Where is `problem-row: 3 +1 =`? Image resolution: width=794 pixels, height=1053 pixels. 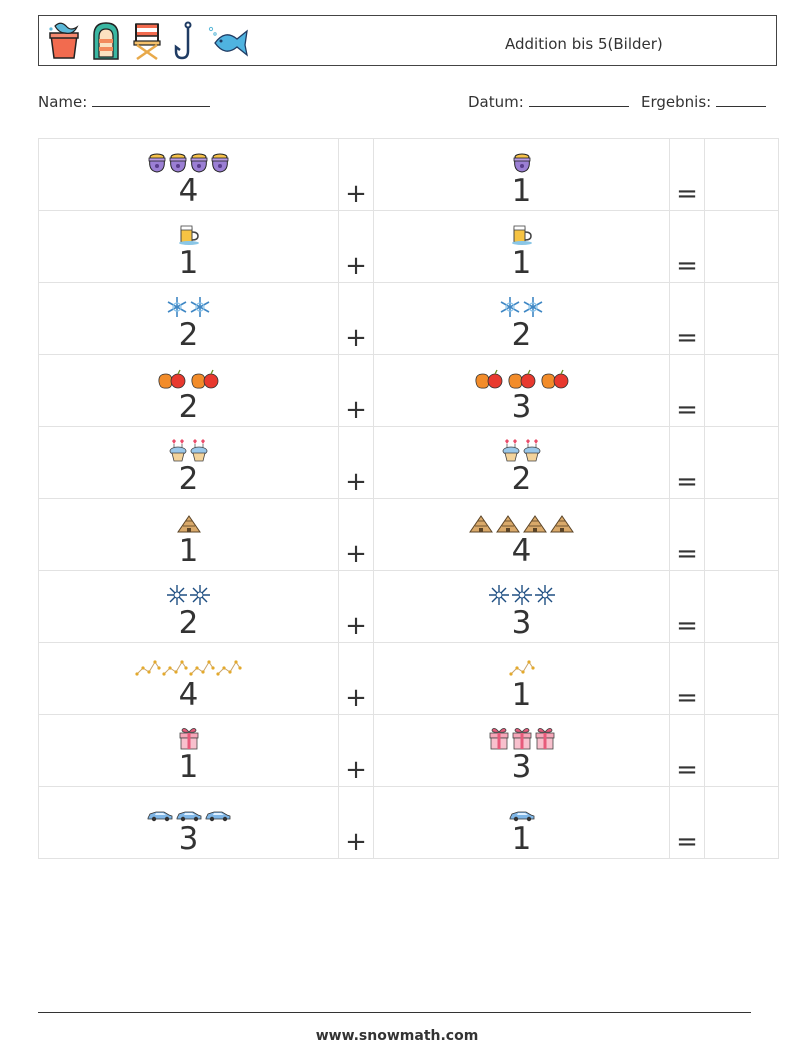
problem-row: 3 +1 = is located at coordinates (408, 822).